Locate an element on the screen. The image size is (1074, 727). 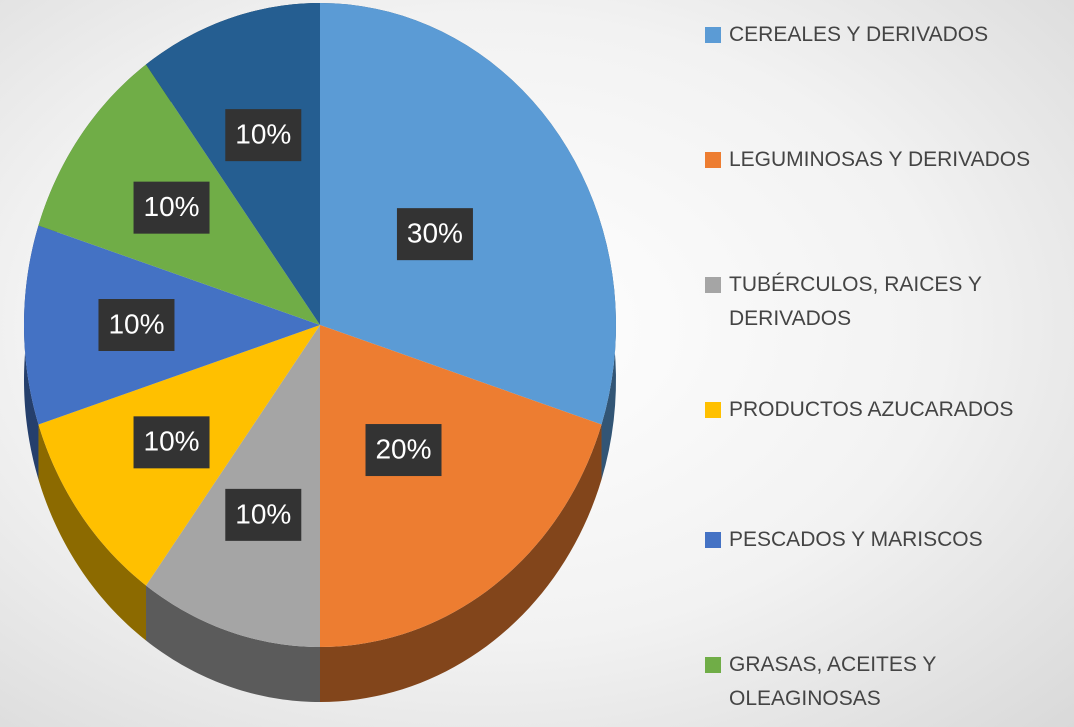
legend-label: GRASAS, ACEITES Y OLEAGINOSAS is located at coordinates (832, 681).